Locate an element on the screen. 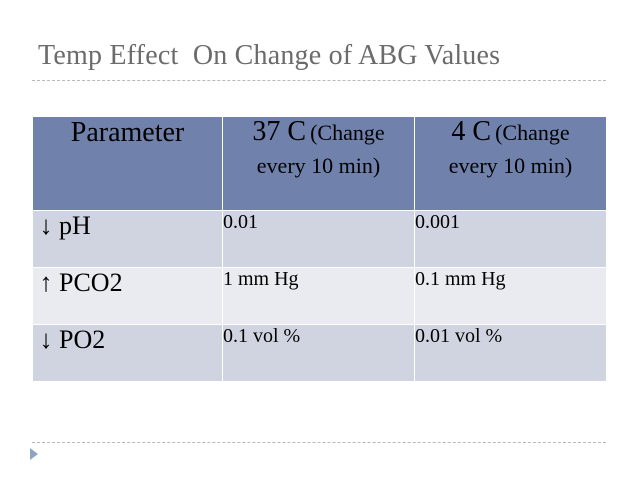 Image resolution: width=638 pixels, height=478 pixels. row-parameter: ↓ PO2 is located at coordinates (127, 353).